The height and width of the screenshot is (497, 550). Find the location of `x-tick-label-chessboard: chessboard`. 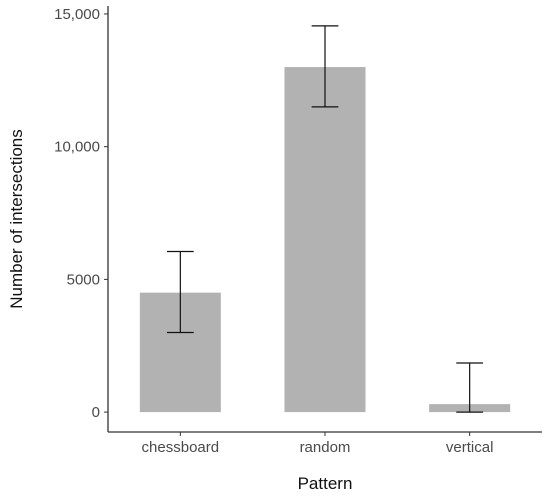

x-tick-label-chessboard: chessboard is located at coordinates (181, 447).